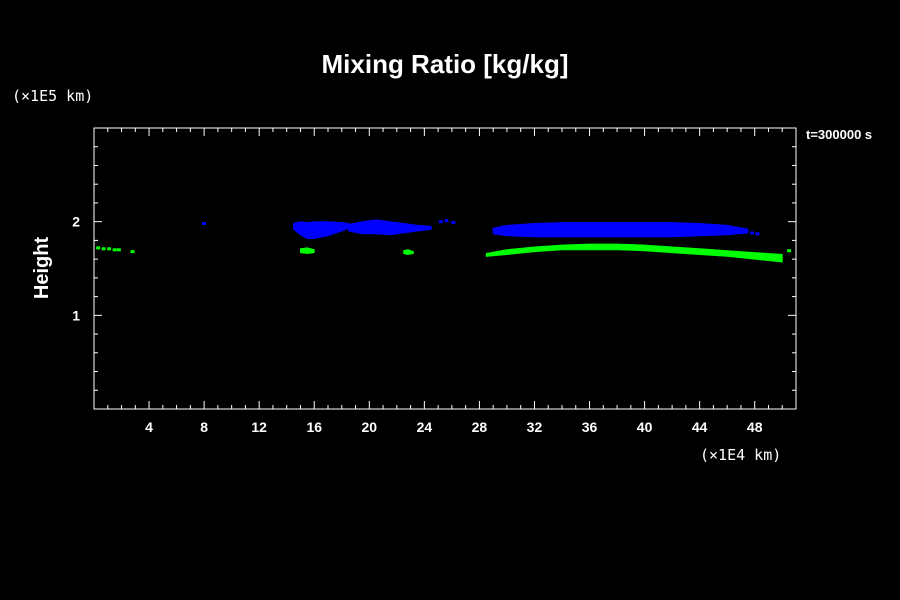  Describe the element at coordinates (52, 96) in the screenshot. I see `y-unit-label: (×1E5 km)` at that location.